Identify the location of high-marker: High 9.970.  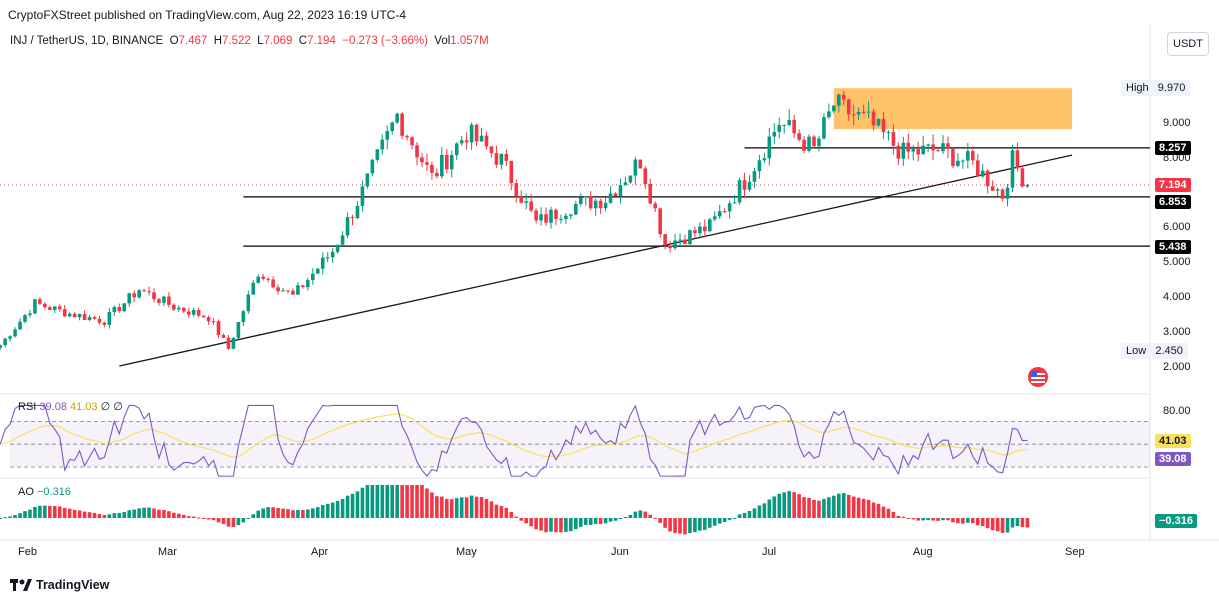
(1156, 88).